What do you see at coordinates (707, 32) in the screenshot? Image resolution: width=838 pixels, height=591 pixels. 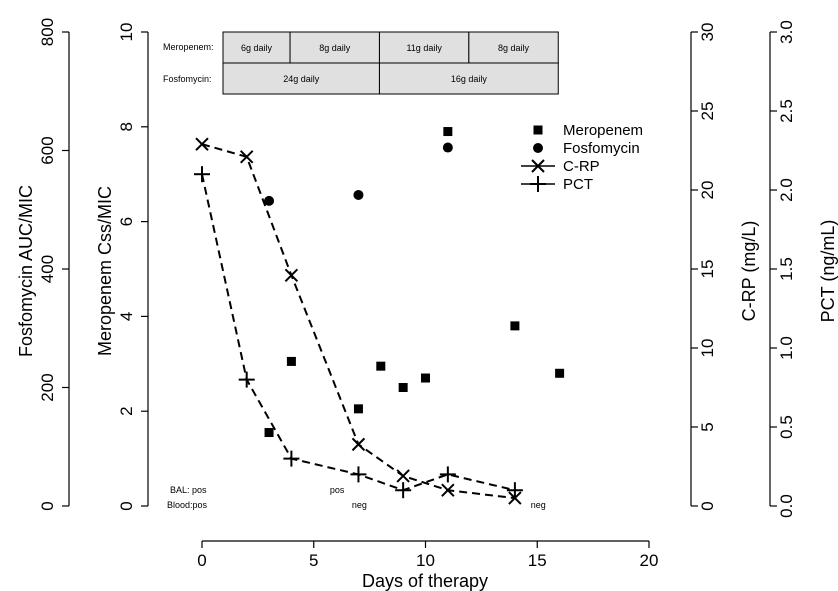 I see `crp-tick-label: 30` at bounding box center [707, 32].